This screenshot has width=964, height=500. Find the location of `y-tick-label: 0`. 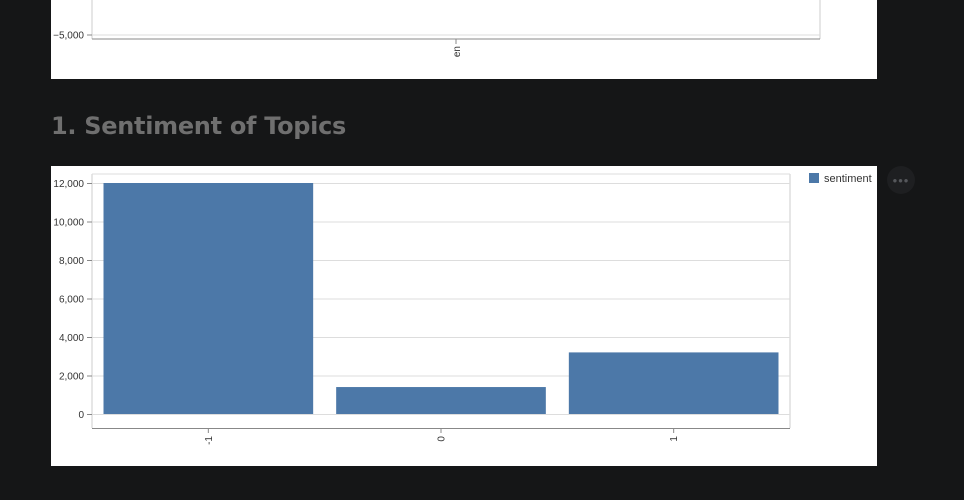

y-tick-label: 0 is located at coordinates (81, 415).